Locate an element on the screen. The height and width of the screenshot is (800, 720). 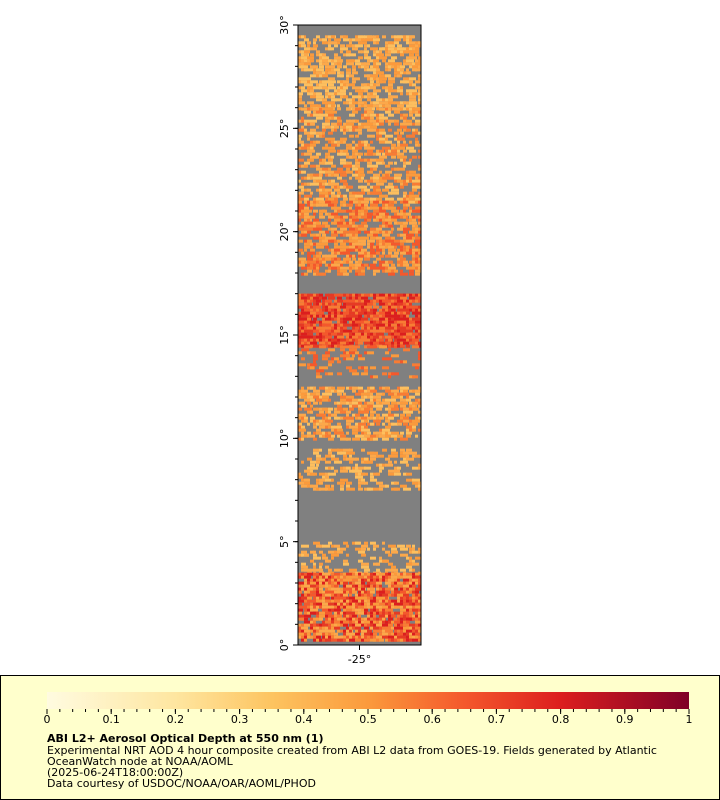
legend-line: OceanWatch node at NOAA/AOML is located at coordinates (140, 761).